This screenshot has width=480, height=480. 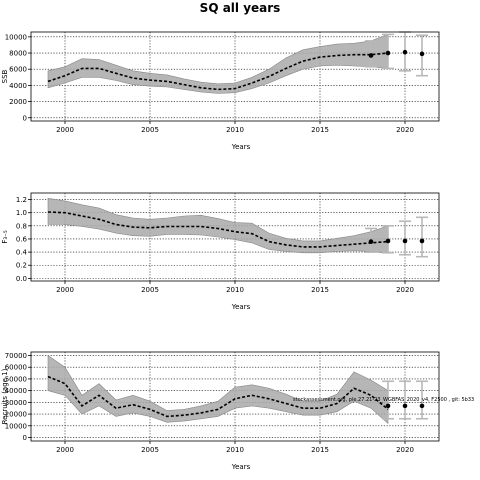 I want to click on ssb-y-tick-label: 4000, so click(x=18, y=86).